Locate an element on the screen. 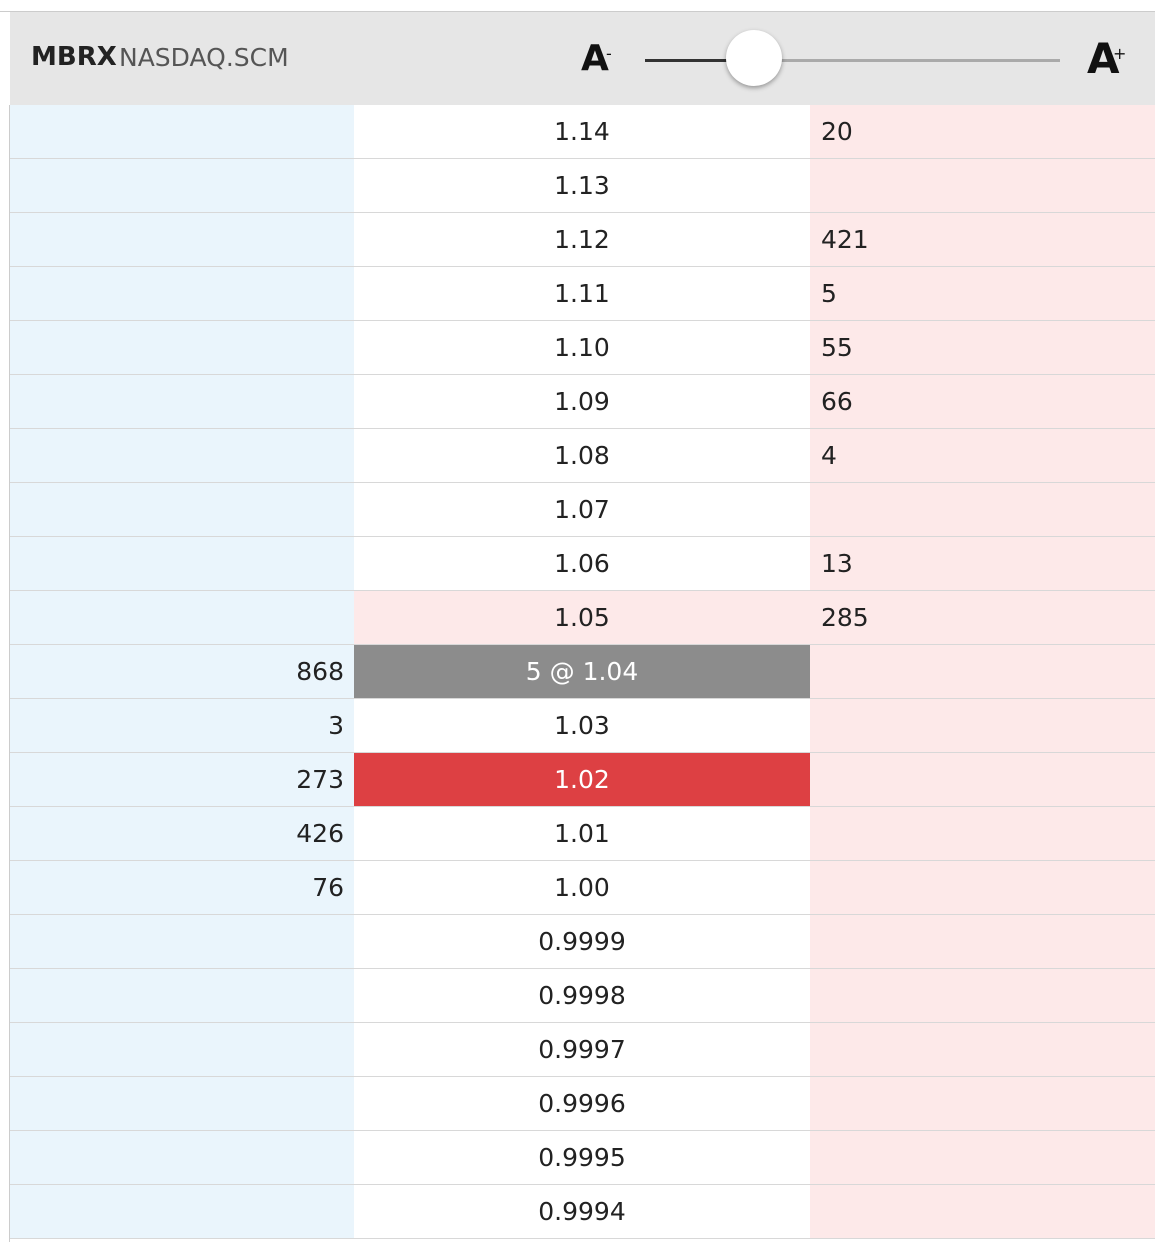 The height and width of the screenshot is (1242, 1155). price: 1.13 is located at coordinates (582, 186).